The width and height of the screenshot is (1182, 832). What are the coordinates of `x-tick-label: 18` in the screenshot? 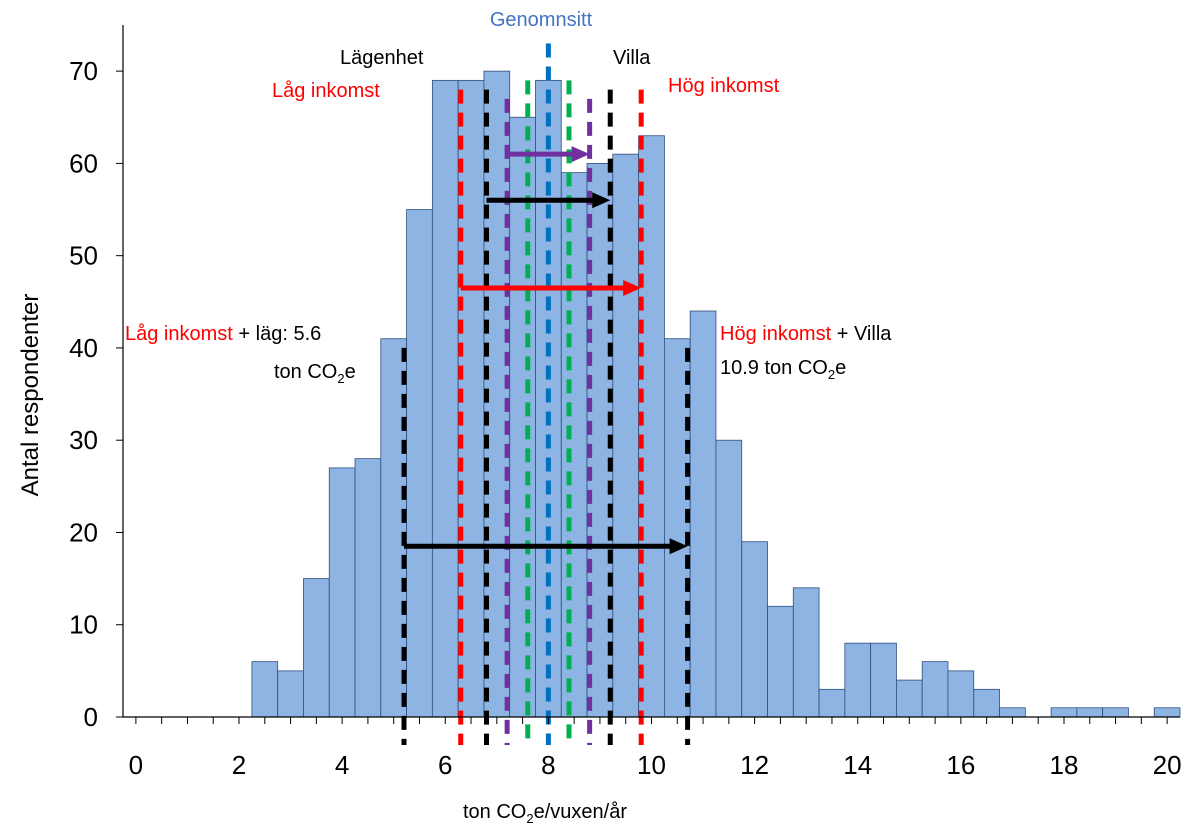 It's located at (1064, 765).